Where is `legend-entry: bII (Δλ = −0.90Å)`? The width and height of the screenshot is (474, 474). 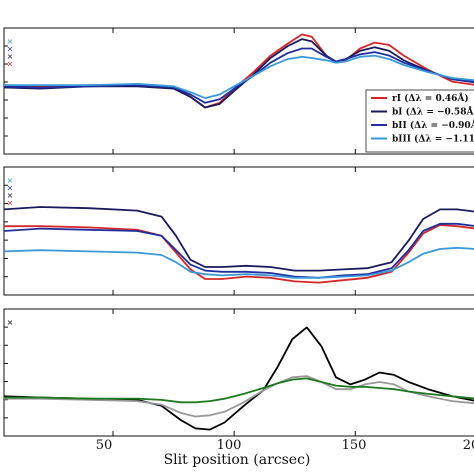
legend-entry: bII (Δλ = −0.90Å) is located at coordinates (433, 125).